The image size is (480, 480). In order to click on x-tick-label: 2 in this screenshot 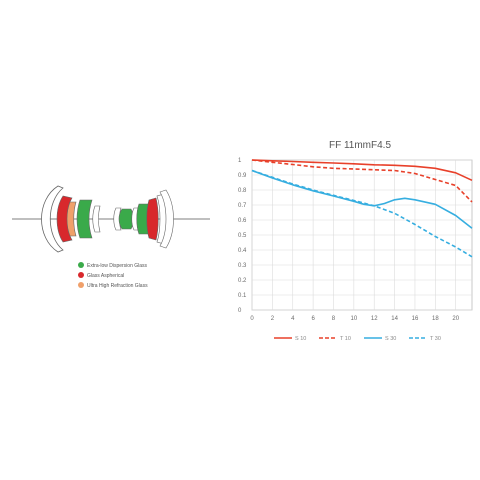, I will do `click(273, 319)`.